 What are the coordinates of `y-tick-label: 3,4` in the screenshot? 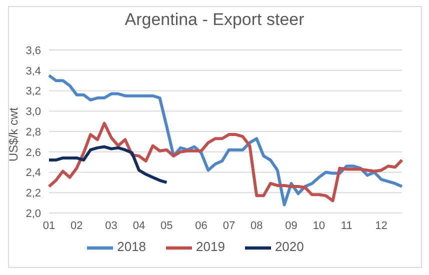 It's located at (33, 71).